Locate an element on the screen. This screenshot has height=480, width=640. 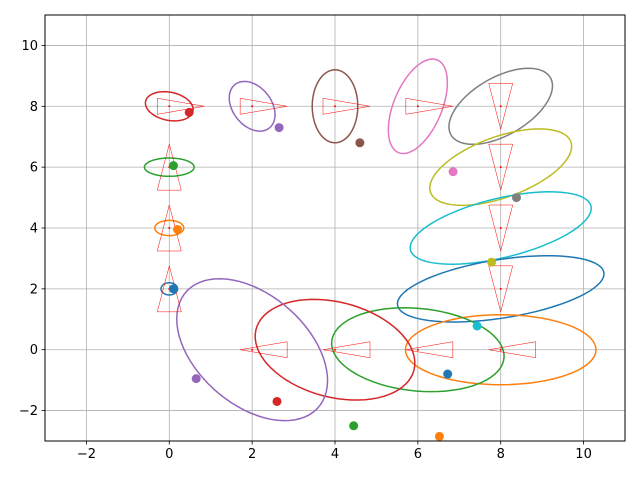
y-tick-label: 2 is located at coordinates (34, 289).